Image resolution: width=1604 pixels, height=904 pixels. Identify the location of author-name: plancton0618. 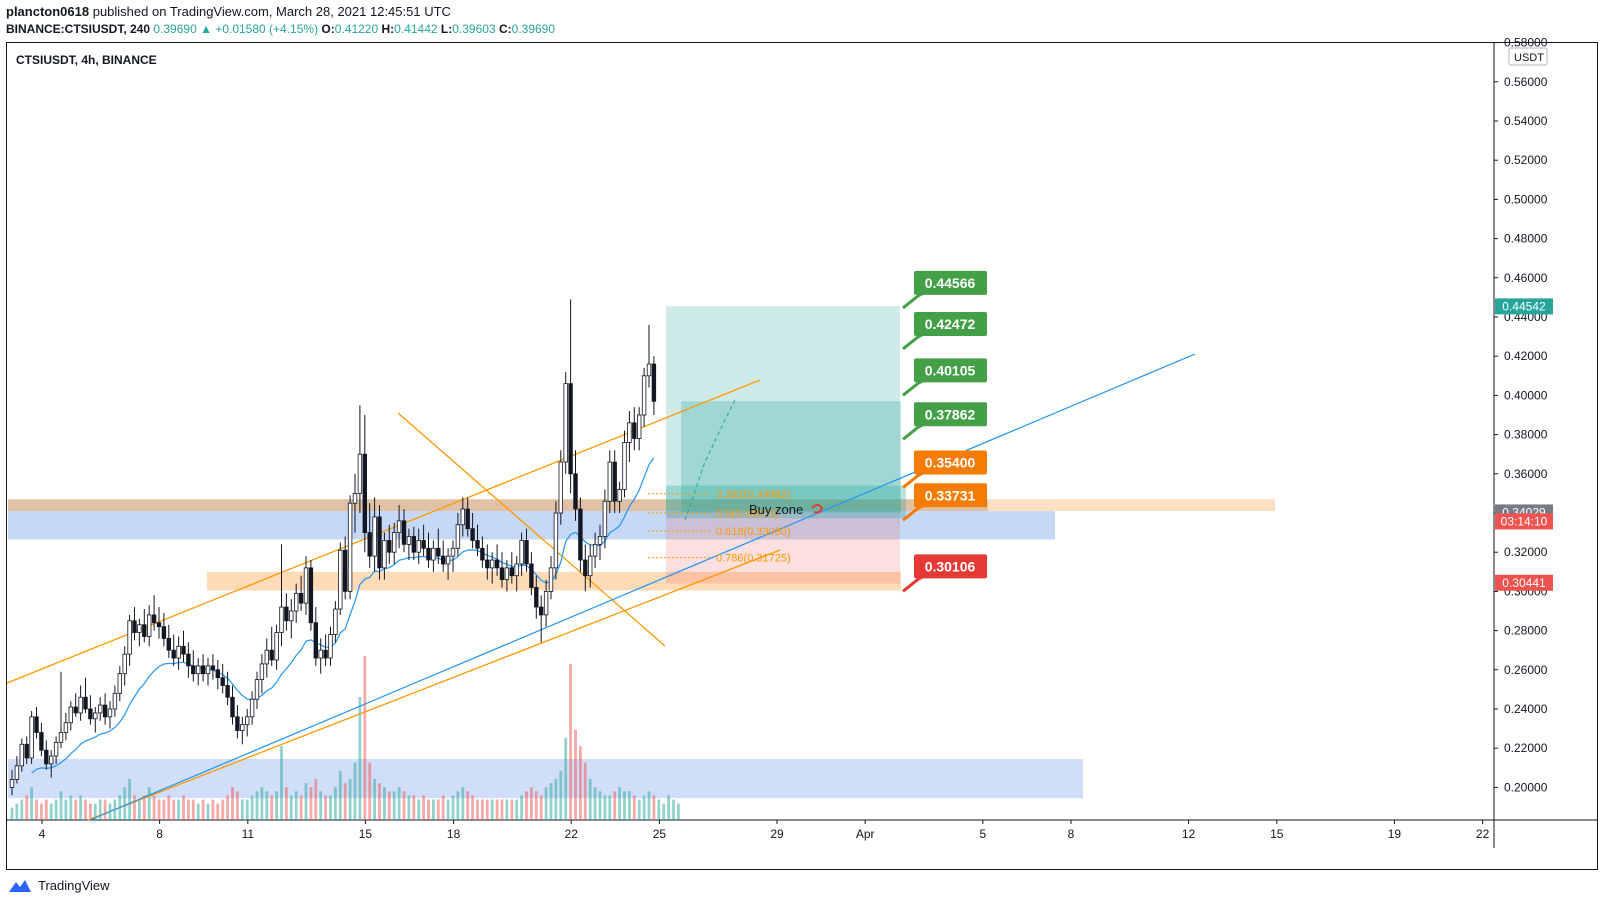
(48, 11).